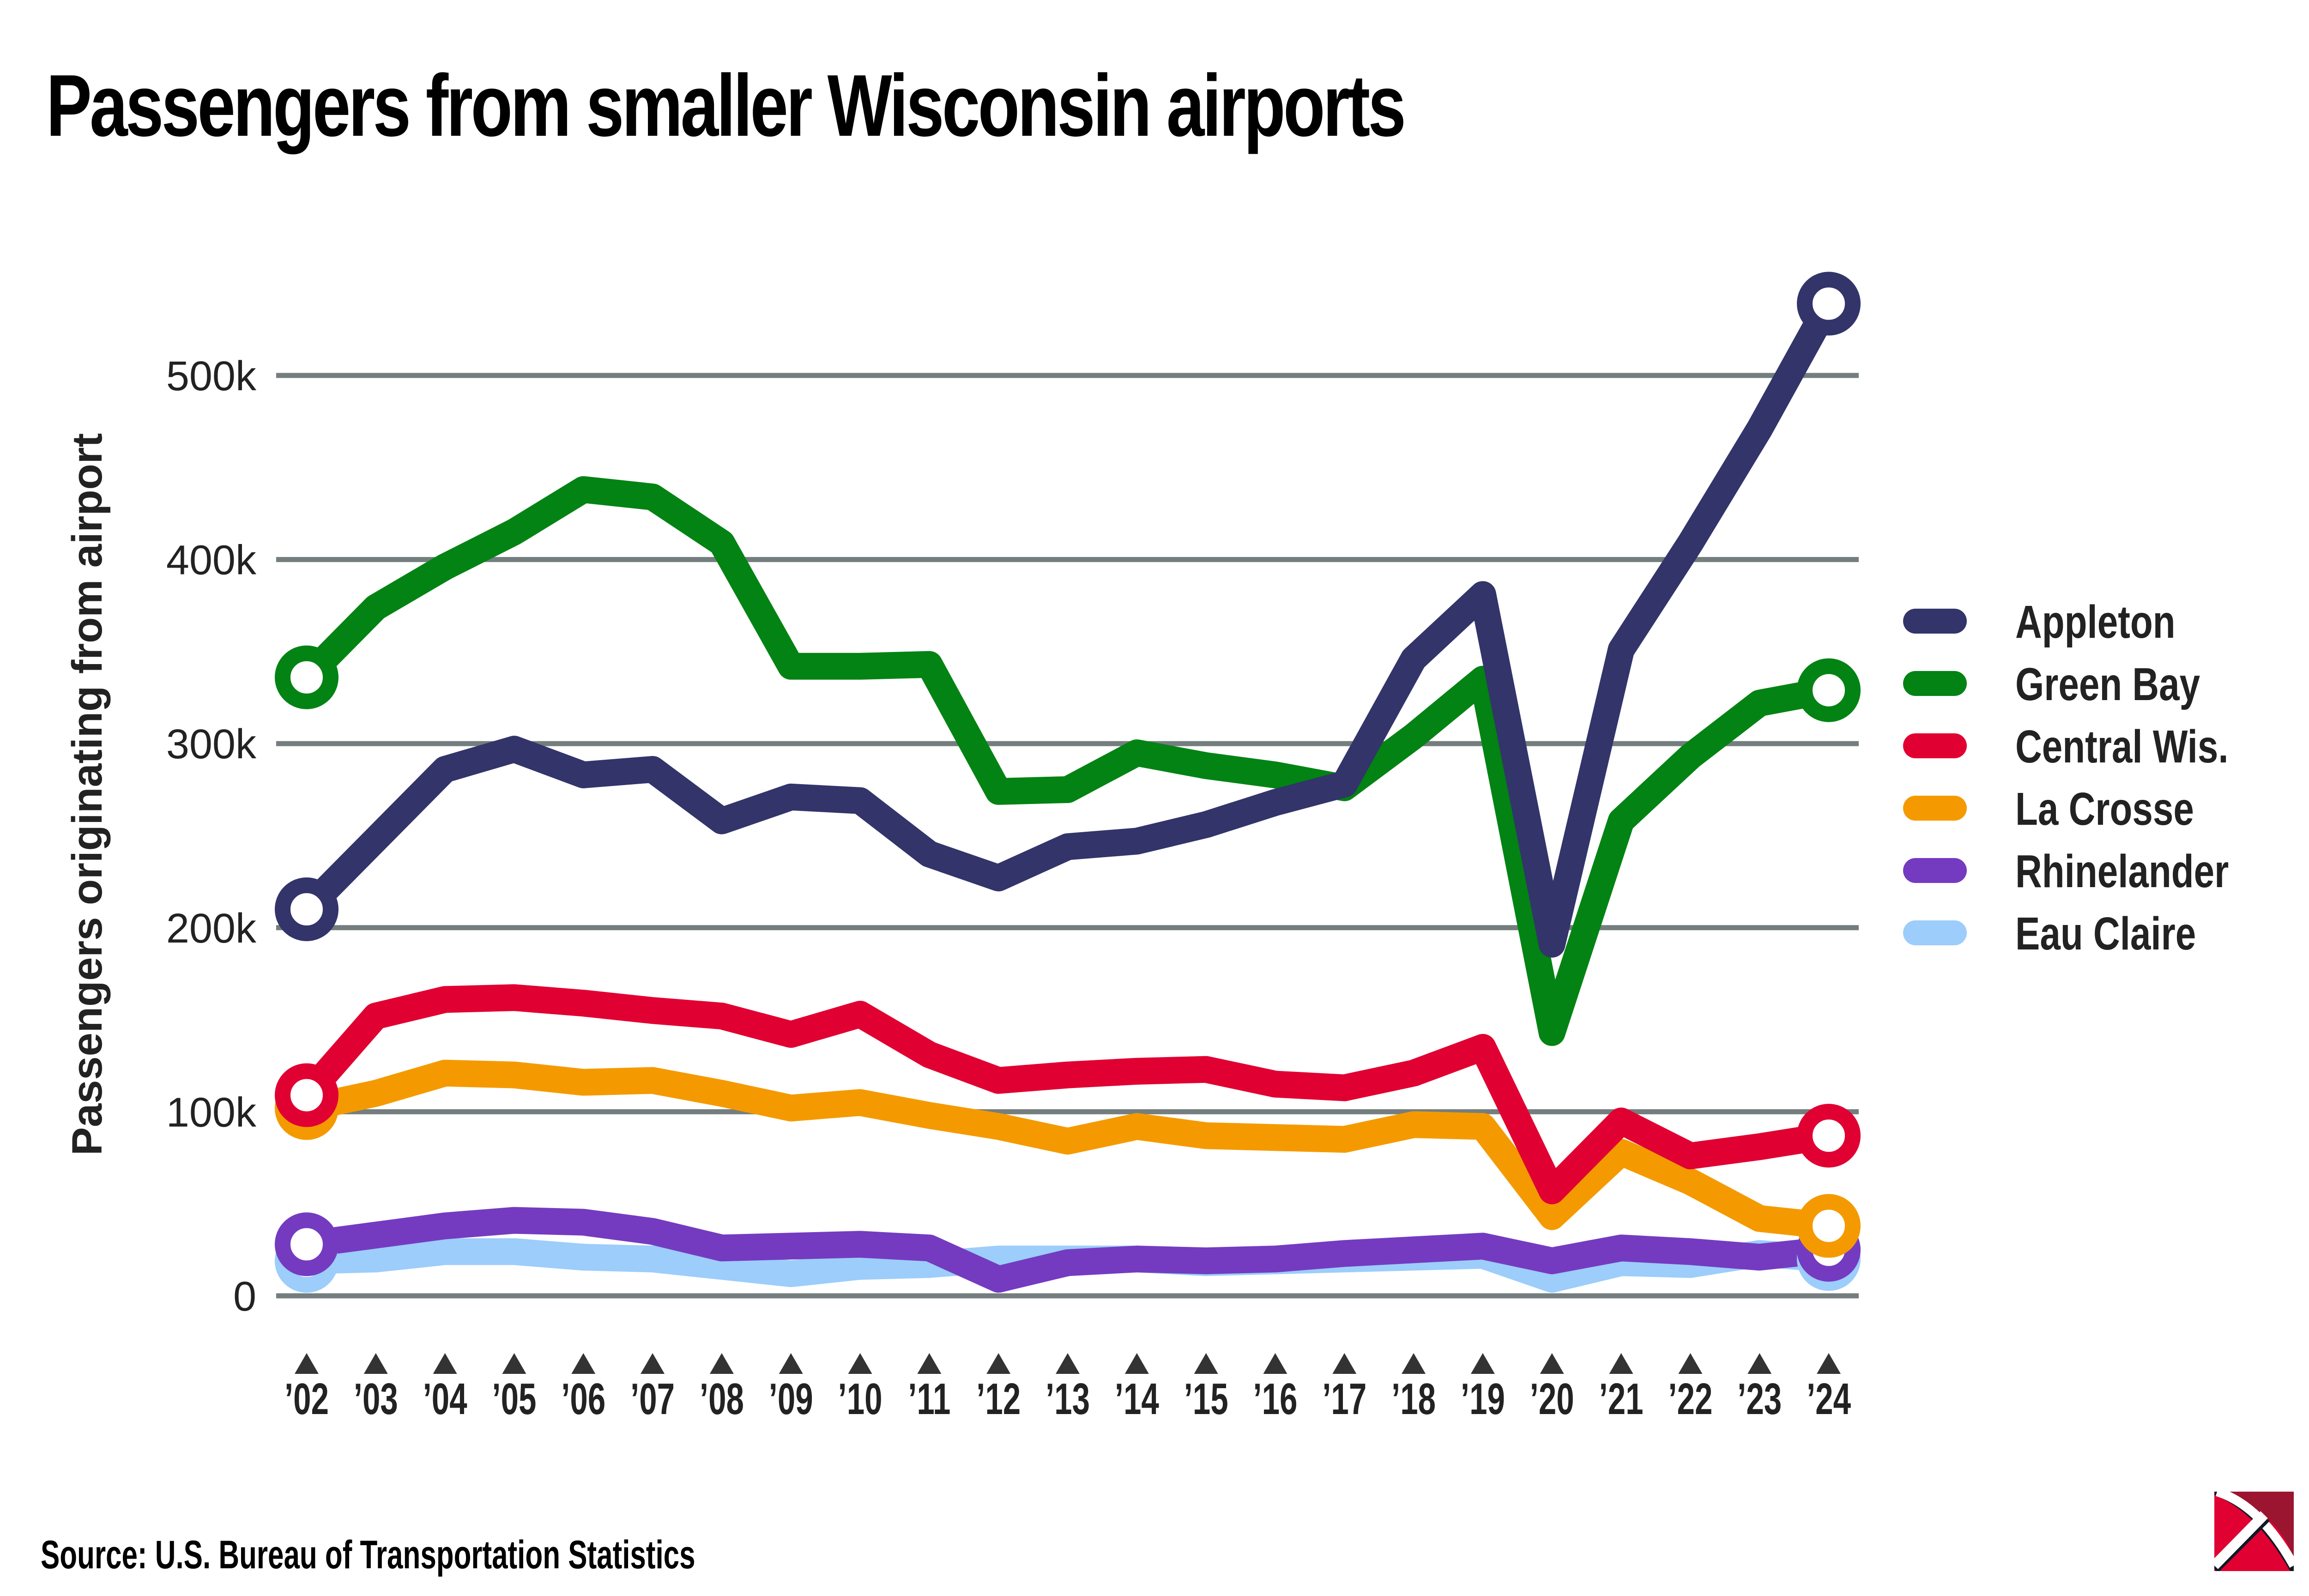 Image resolution: width=2309 pixels, height=1596 pixels. Describe the element at coordinates (1829, 1399) in the screenshot. I see `x-tick-label: ’24` at that location.